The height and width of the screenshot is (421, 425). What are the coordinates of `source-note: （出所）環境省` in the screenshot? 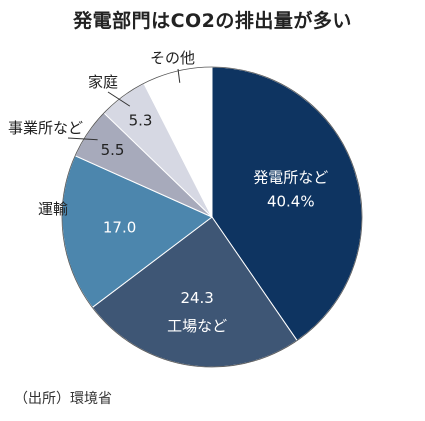 It's located at (63, 399).